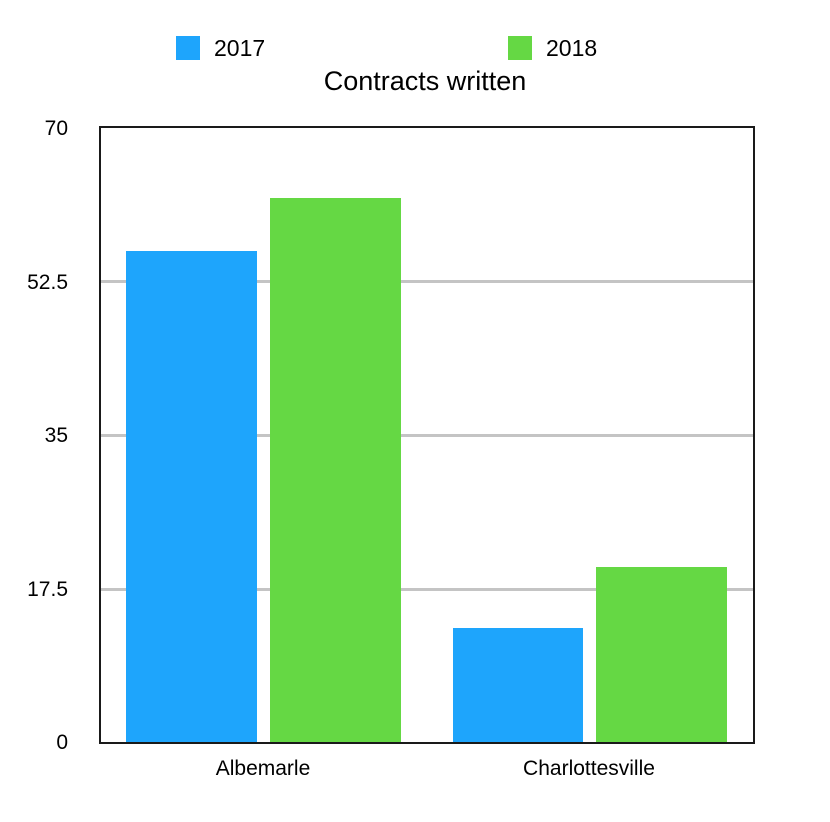  Describe the element at coordinates (425, 81) in the screenshot. I see `chart-title: Contracts written` at that location.